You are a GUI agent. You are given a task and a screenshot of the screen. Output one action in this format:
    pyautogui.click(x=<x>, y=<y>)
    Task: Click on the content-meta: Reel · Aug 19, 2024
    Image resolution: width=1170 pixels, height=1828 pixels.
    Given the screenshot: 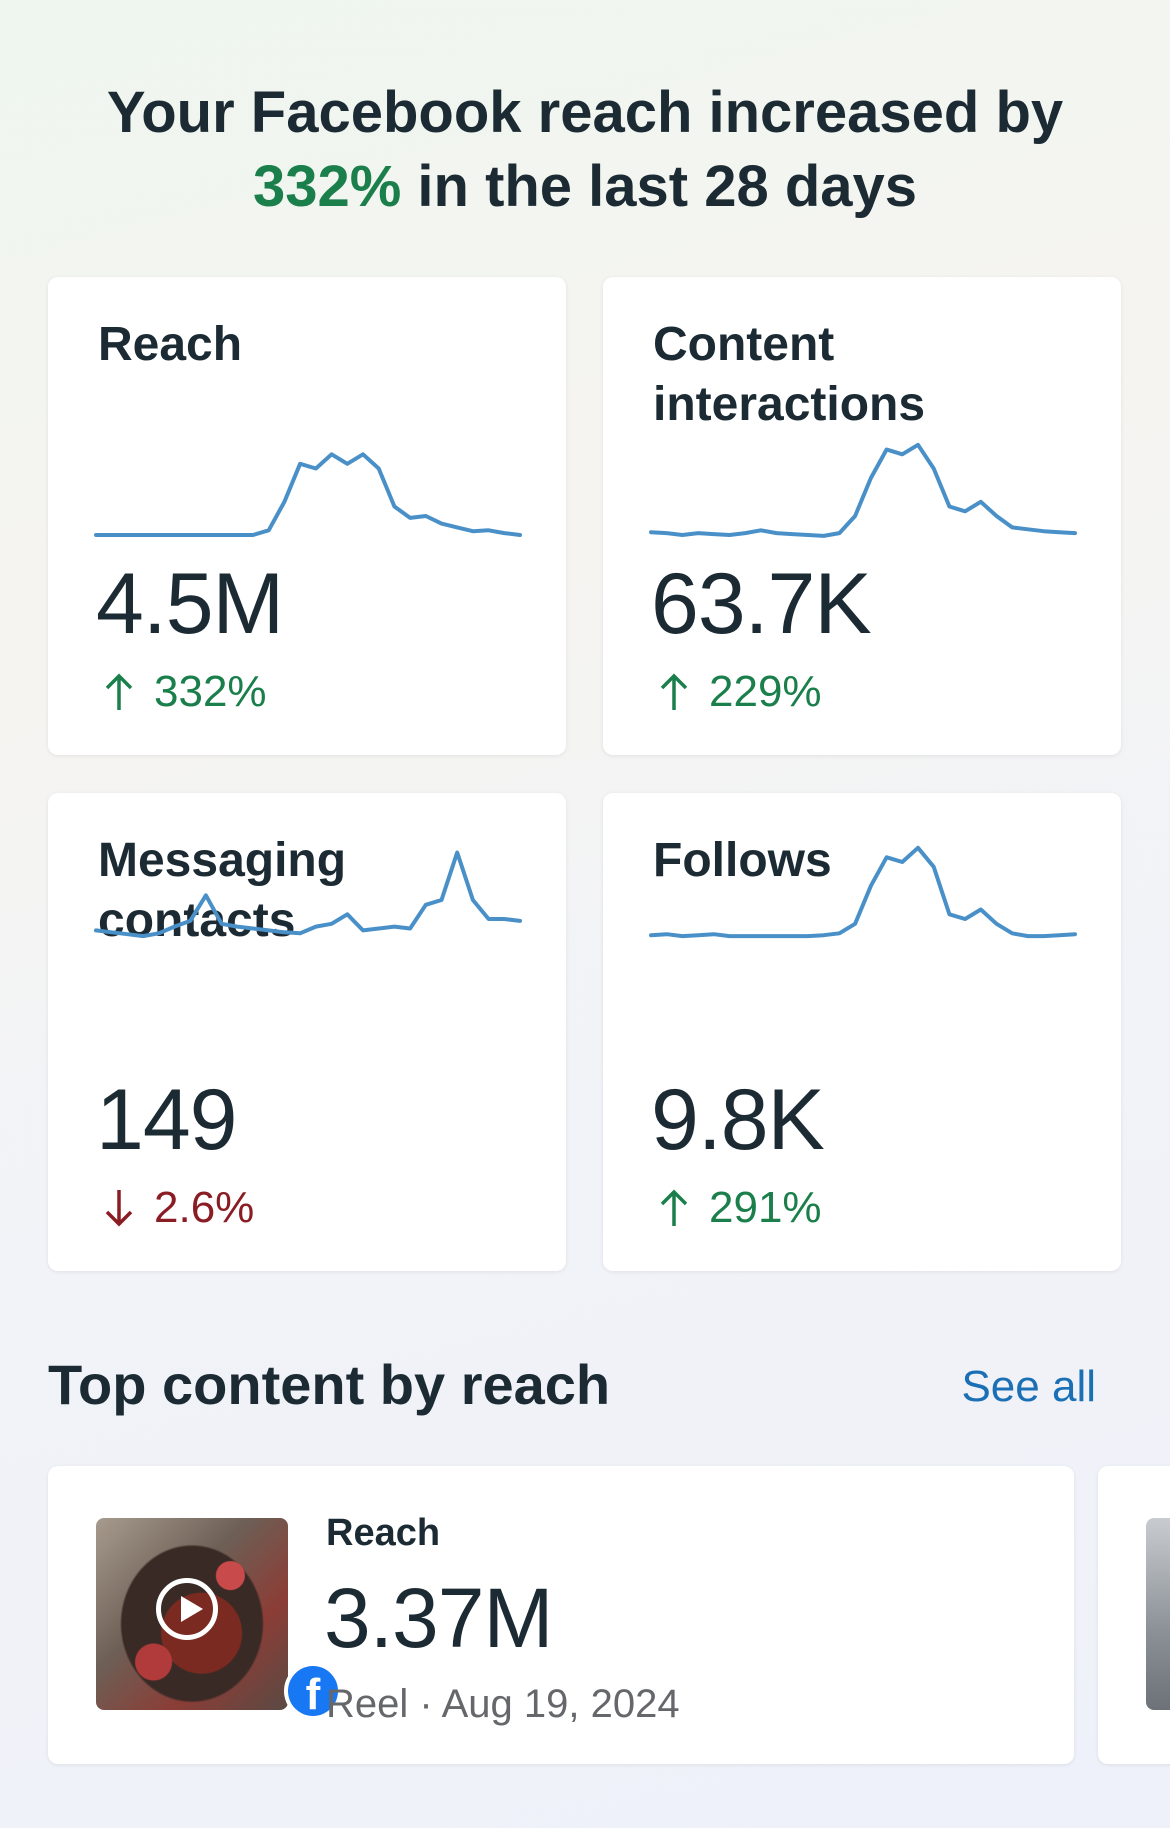 What is the action you would take?
    pyautogui.click(x=503, y=1704)
    